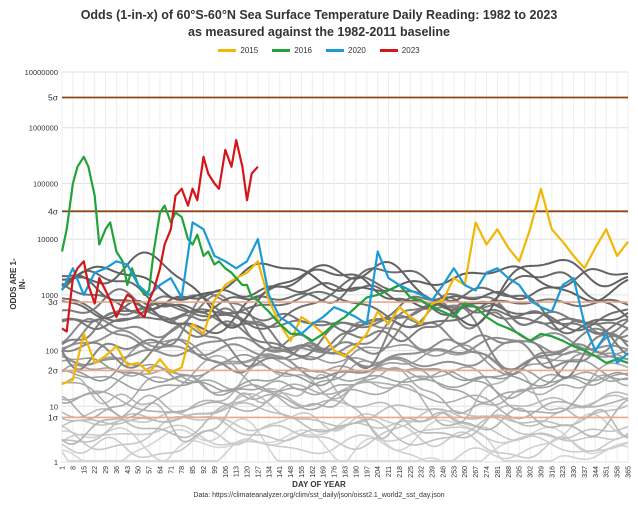 This screenshot has height=506, width=638. Describe the element at coordinates (454, 472) in the screenshot. I see `x-tick-label: 253` at that location.